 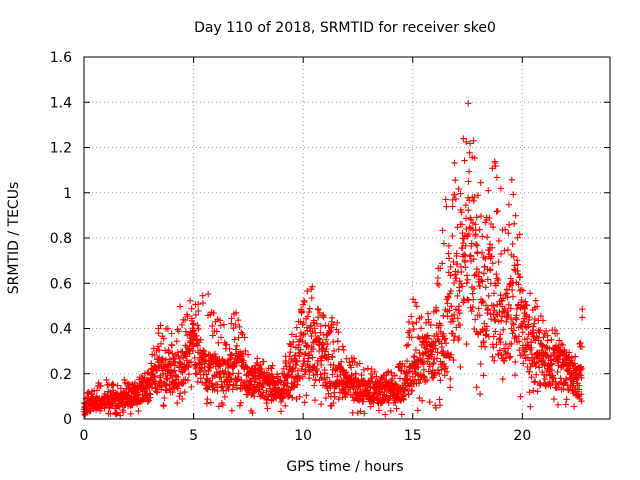 What do you see at coordinates (67, 194) in the screenshot?
I see `y-tick-label: 1` at bounding box center [67, 194].